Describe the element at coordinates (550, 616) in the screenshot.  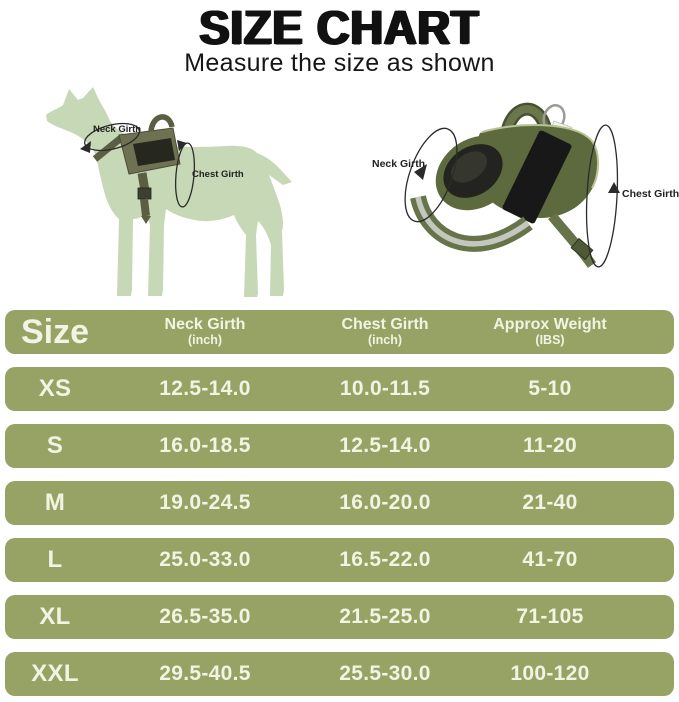
I see `weight-cell: 71-105` at that location.